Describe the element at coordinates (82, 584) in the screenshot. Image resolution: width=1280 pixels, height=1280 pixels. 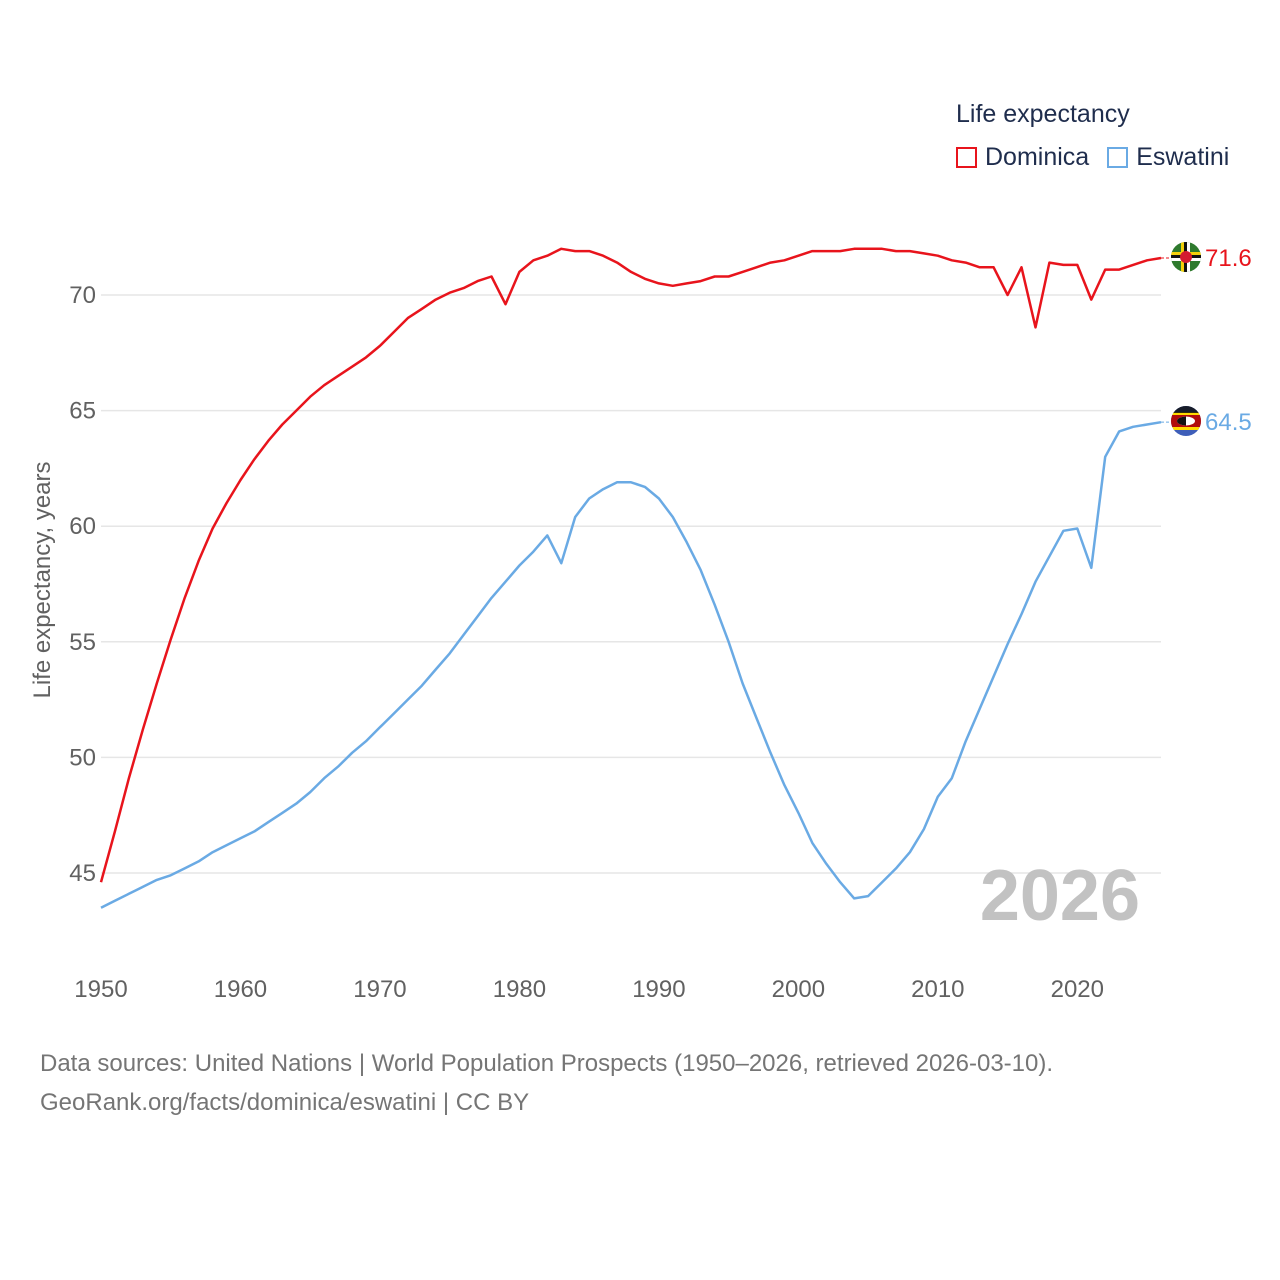
I see `y-axis-ticks: 45 50 55 60 65 70` at that location.